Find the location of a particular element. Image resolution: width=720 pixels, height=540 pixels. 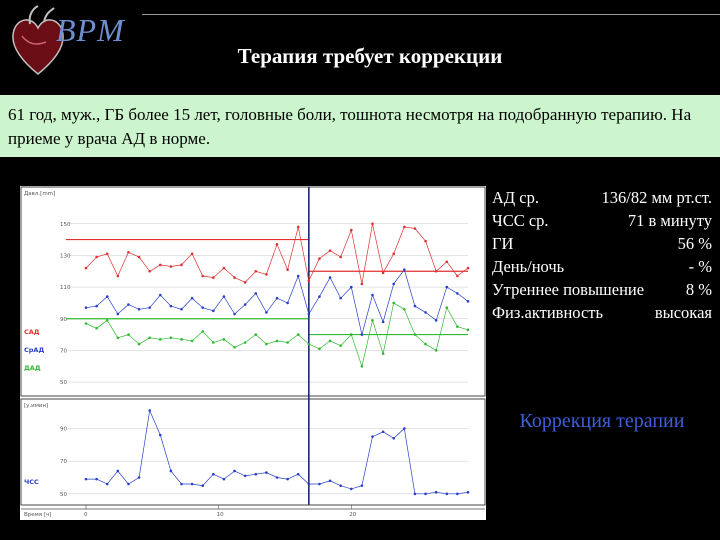

hr-y-axis-label: [у.имин] is located at coordinates (36, 406).